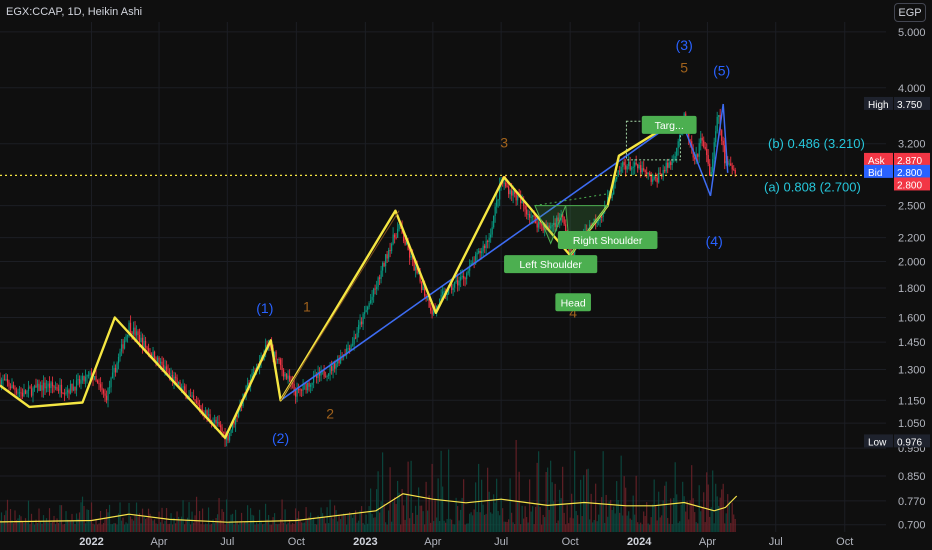 Image resolution: width=932 pixels, height=550 pixels. What do you see at coordinates (812, 186) in the screenshot?
I see `fib-label-lower: (a) 0.808 (2.700)` at bounding box center [812, 186].